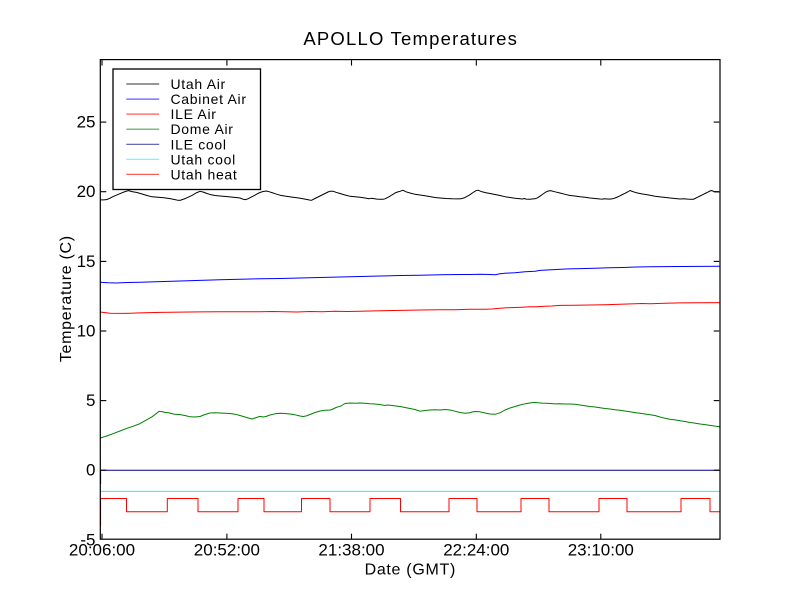  I want to click on svg-text: Dome Air, so click(202, 129).